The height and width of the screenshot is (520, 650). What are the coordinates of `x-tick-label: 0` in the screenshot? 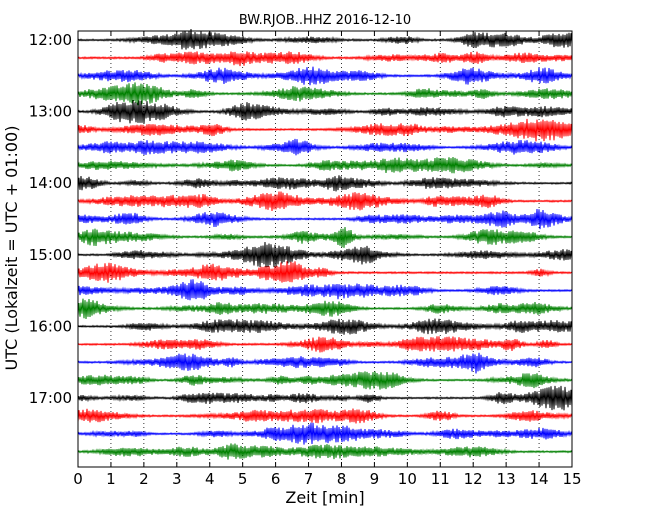 It's located at (78, 479).